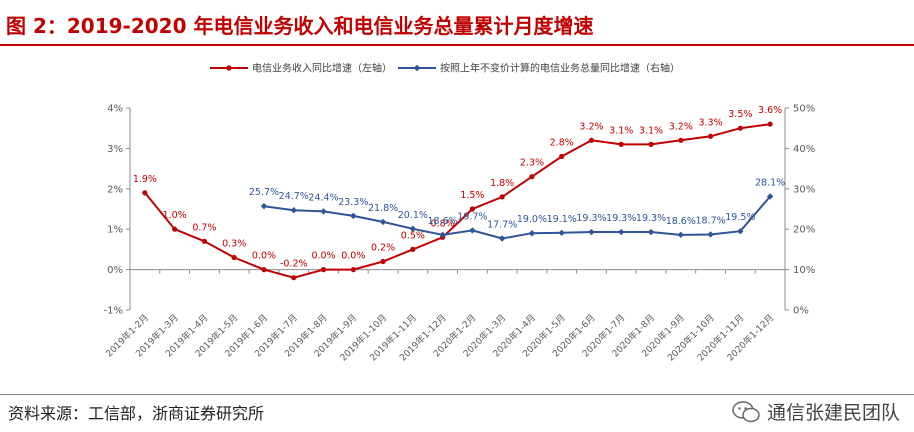 Image resolution: width=914 pixels, height=432 pixels. What do you see at coordinates (770, 110) in the screenshot?
I see `data-label-1: 3.6%` at bounding box center [770, 110].